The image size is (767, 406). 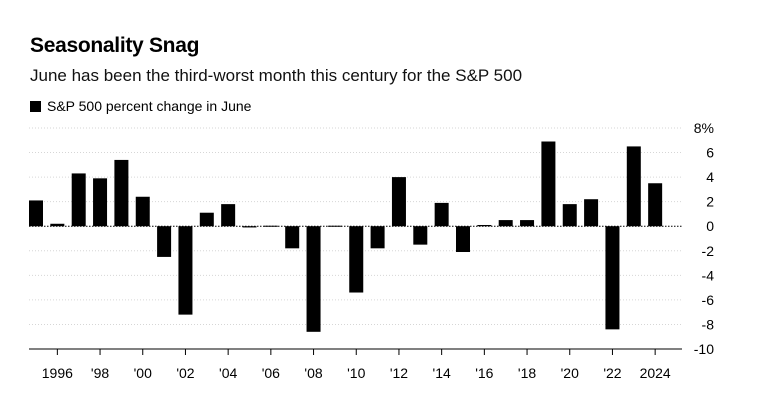 I want to click on bar-2008, so click(x=313, y=279).